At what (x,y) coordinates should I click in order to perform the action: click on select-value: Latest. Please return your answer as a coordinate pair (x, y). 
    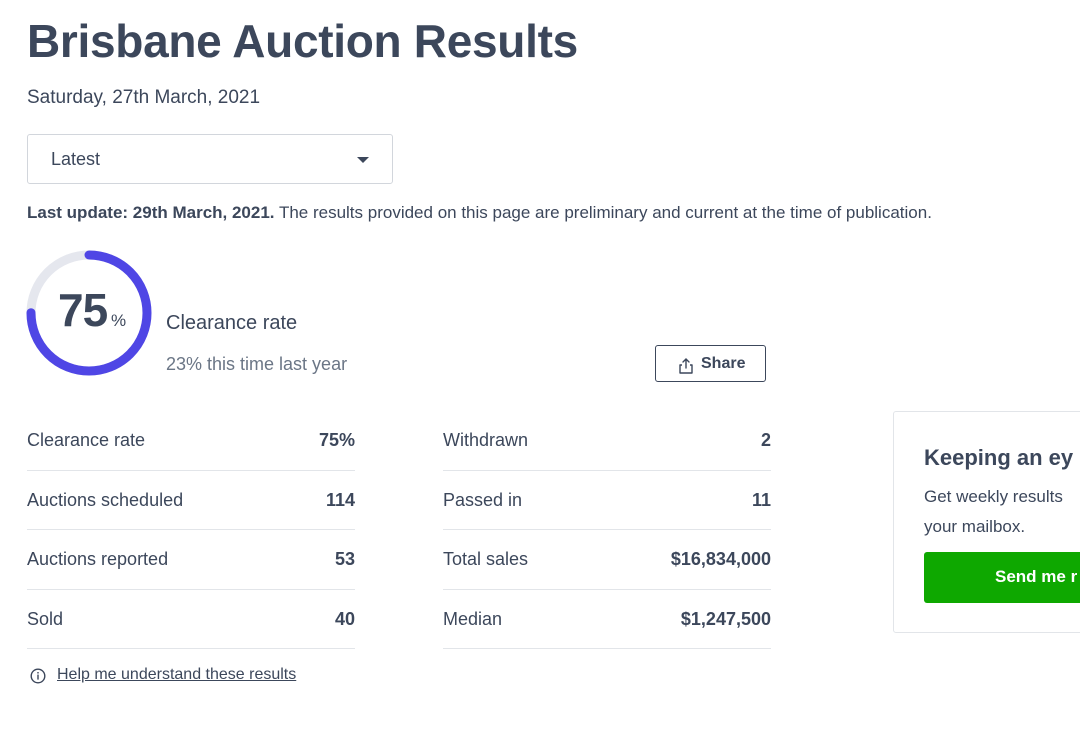
    Looking at the image, I should click on (76, 159).